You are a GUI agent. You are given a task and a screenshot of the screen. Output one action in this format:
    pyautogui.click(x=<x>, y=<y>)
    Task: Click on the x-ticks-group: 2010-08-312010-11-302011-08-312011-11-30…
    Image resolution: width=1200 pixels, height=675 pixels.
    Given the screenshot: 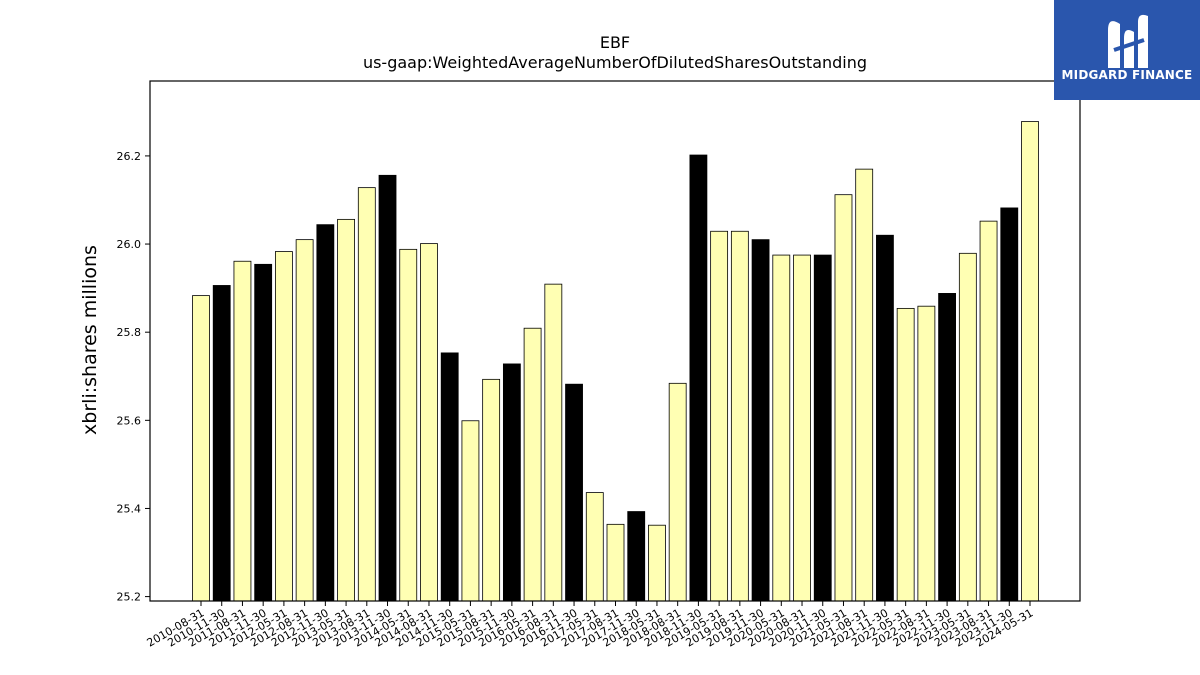 What is the action you would take?
    pyautogui.click(x=590, y=625)
    